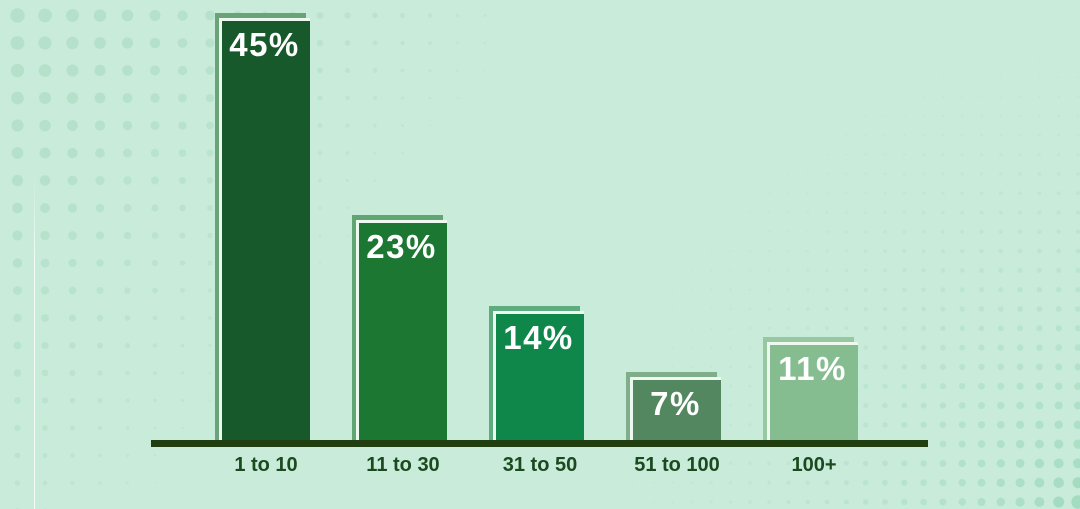 The width and height of the screenshot is (1080, 509). What do you see at coordinates (538, 337) in the screenshot?
I see `bar-value-label-3: 14%` at bounding box center [538, 337].